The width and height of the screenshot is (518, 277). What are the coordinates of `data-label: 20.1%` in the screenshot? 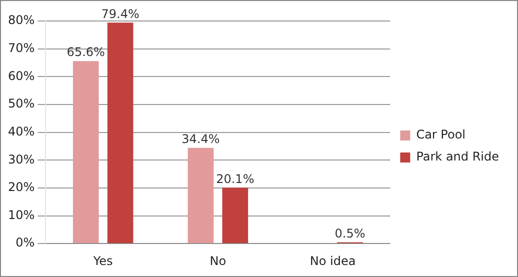 It's located at (235, 179).